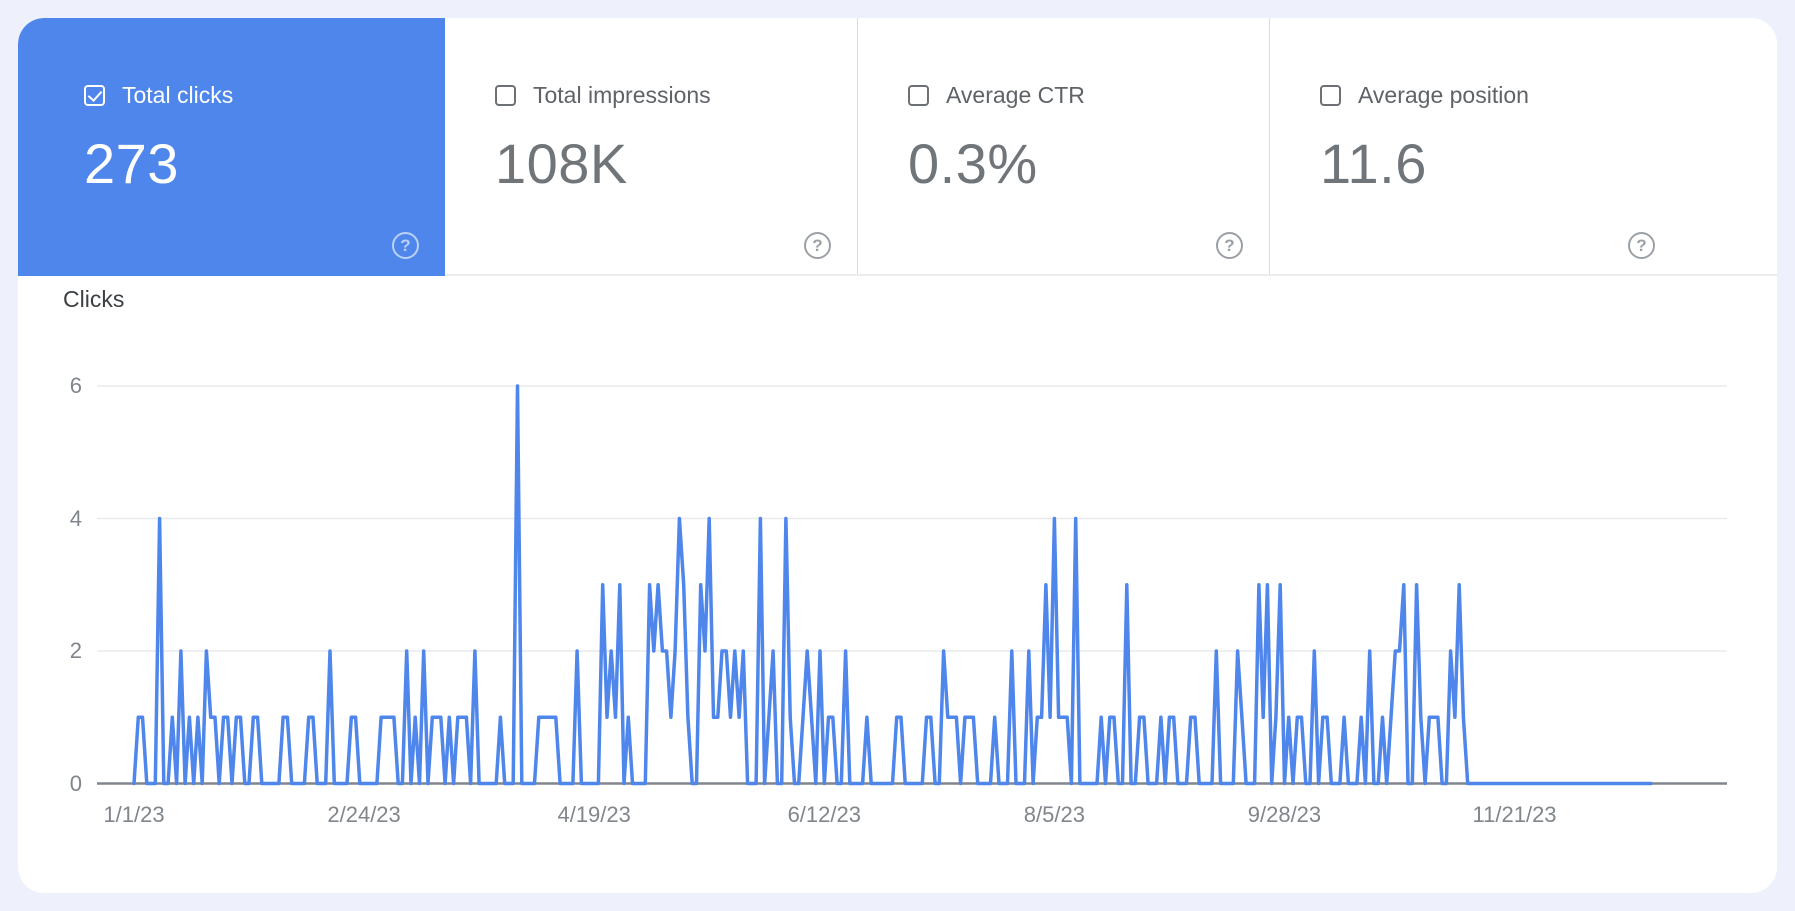 The width and height of the screenshot is (1795, 911). I want to click on card-average-position: Average position 11.6 ?, so click(1475, 147).